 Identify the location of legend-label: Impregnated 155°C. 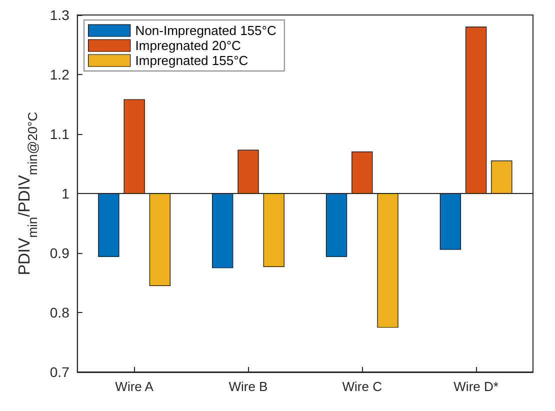
(191, 60).